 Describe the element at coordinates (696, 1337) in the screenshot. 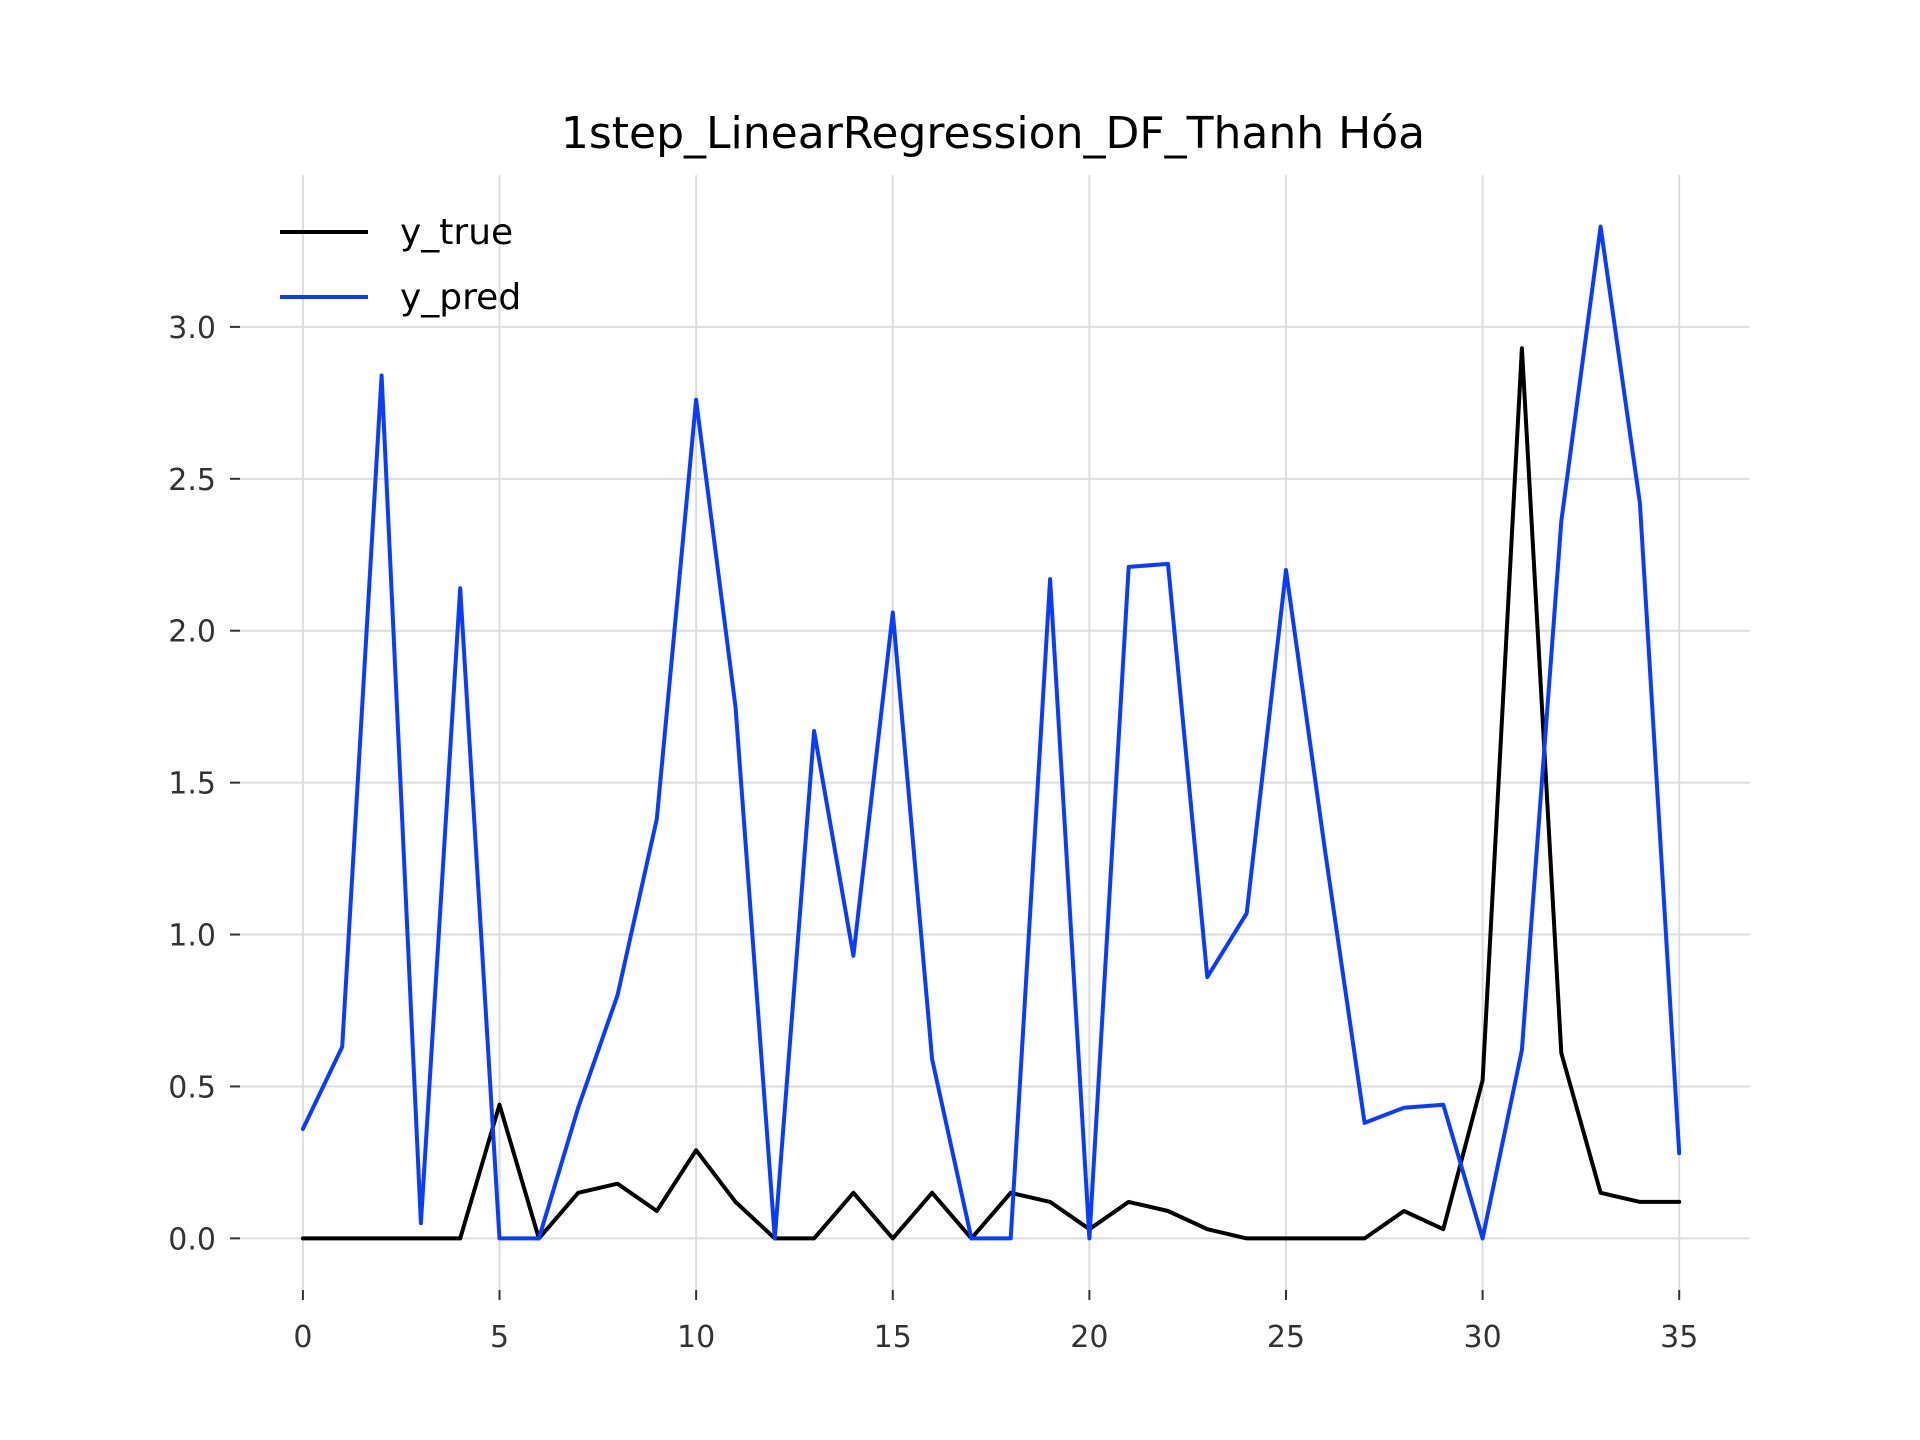

I see `x-tick-label: 10` at that location.